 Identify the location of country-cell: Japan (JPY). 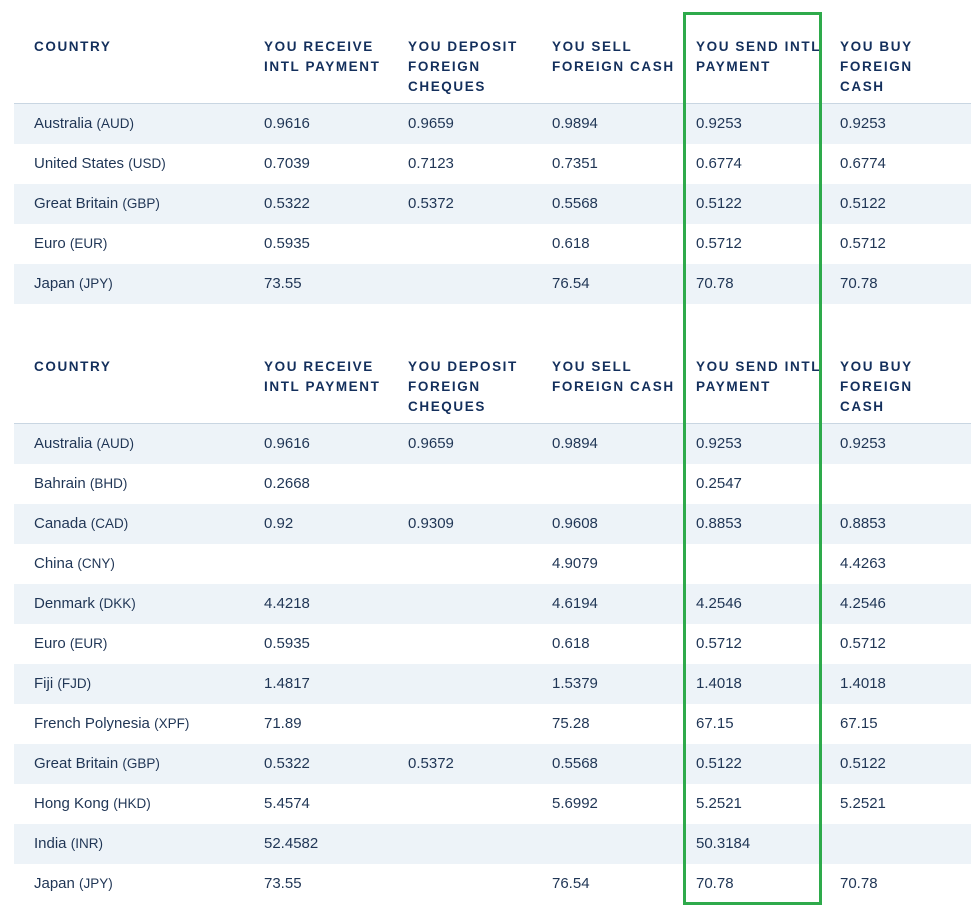
(73, 284).